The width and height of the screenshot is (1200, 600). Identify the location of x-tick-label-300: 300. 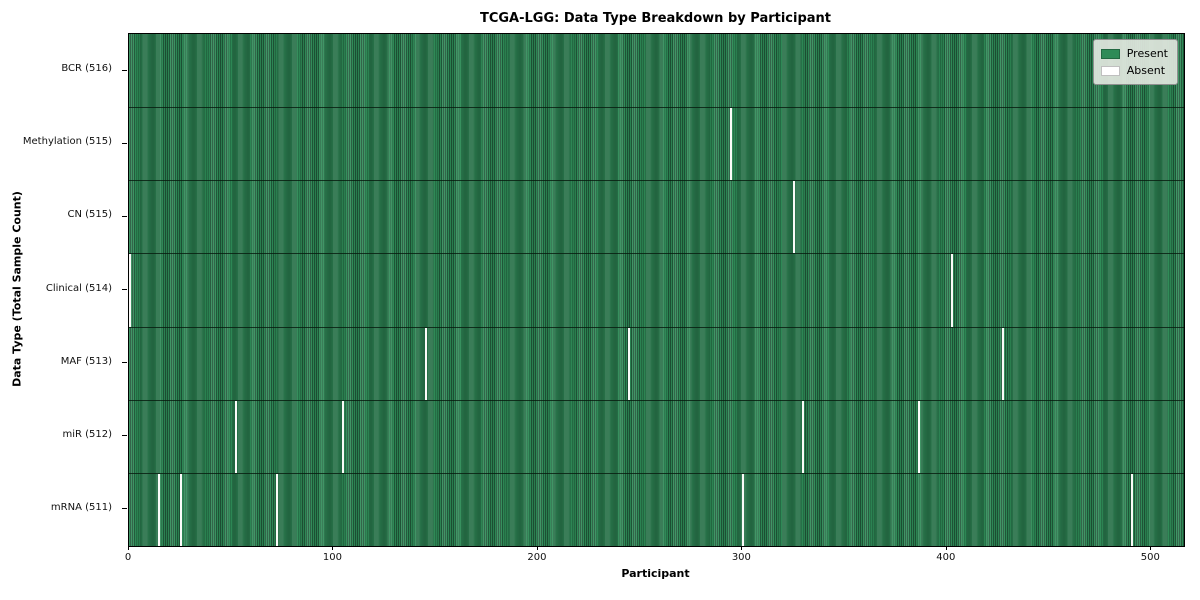
(741, 557).